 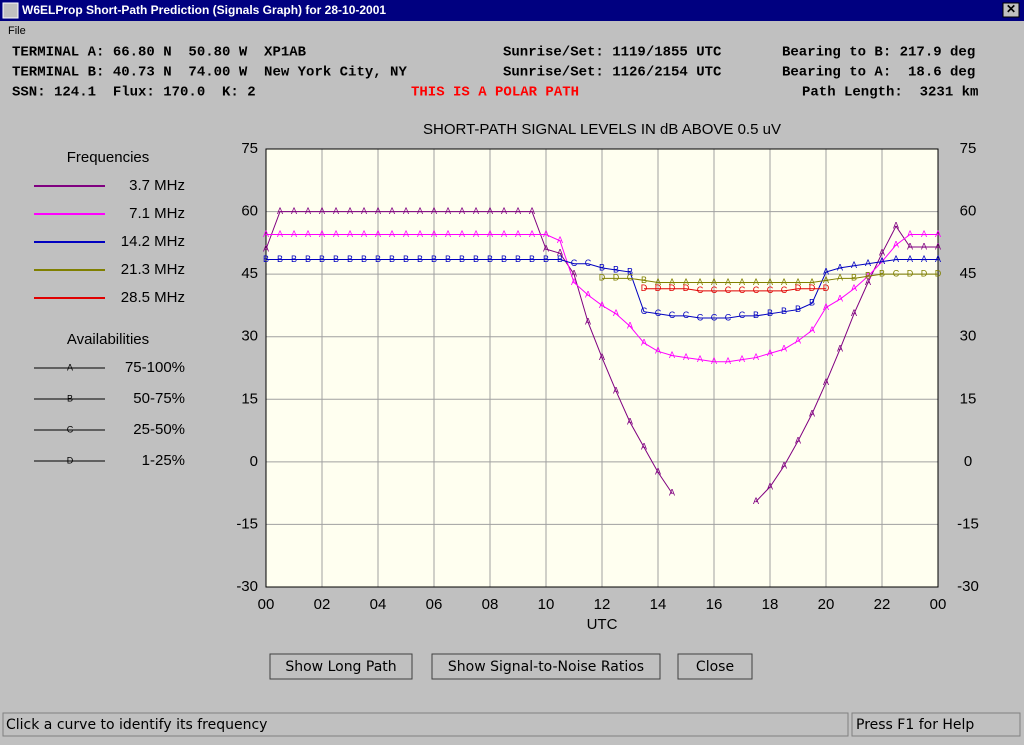 What do you see at coordinates (108, 339) in the screenshot?
I see `availability-title: Availabilities` at bounding box center [108, 339].